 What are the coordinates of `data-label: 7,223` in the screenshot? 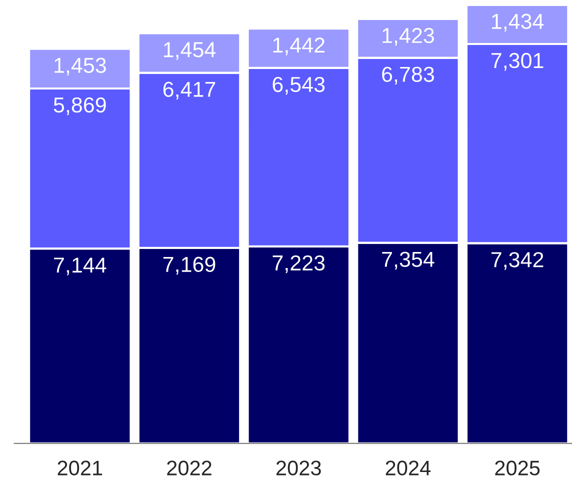 It's located at (298, 264).